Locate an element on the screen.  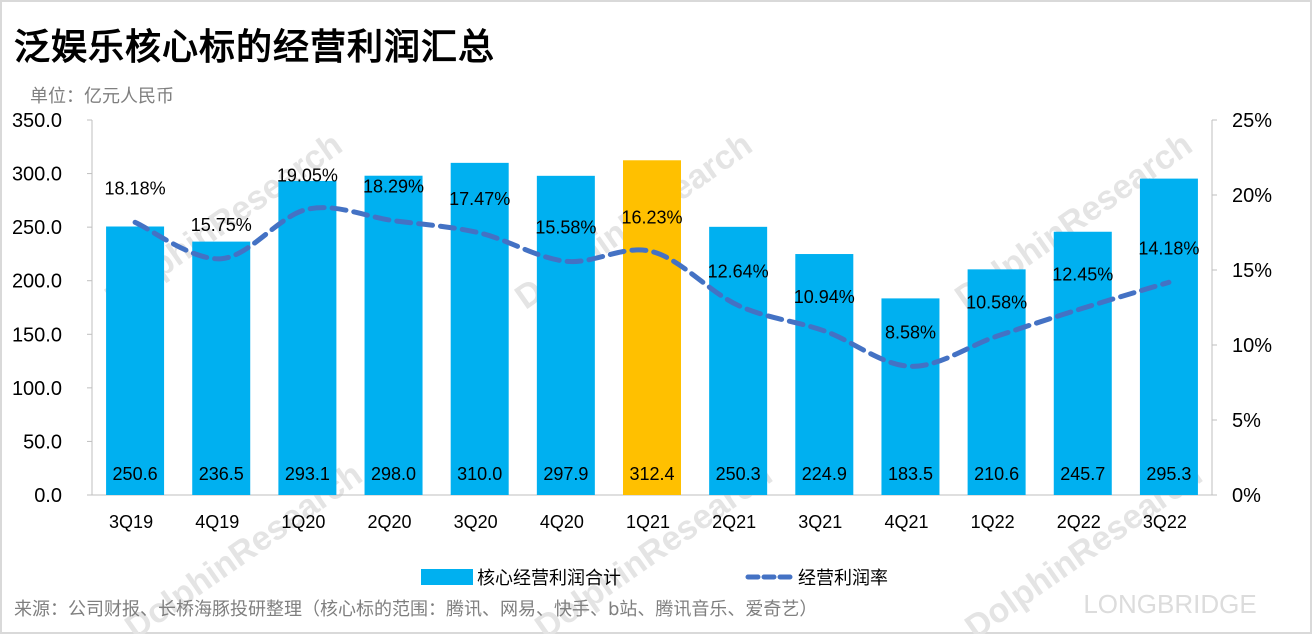
bar-value-label: 295.3 is located at coordinates (1168, 474).